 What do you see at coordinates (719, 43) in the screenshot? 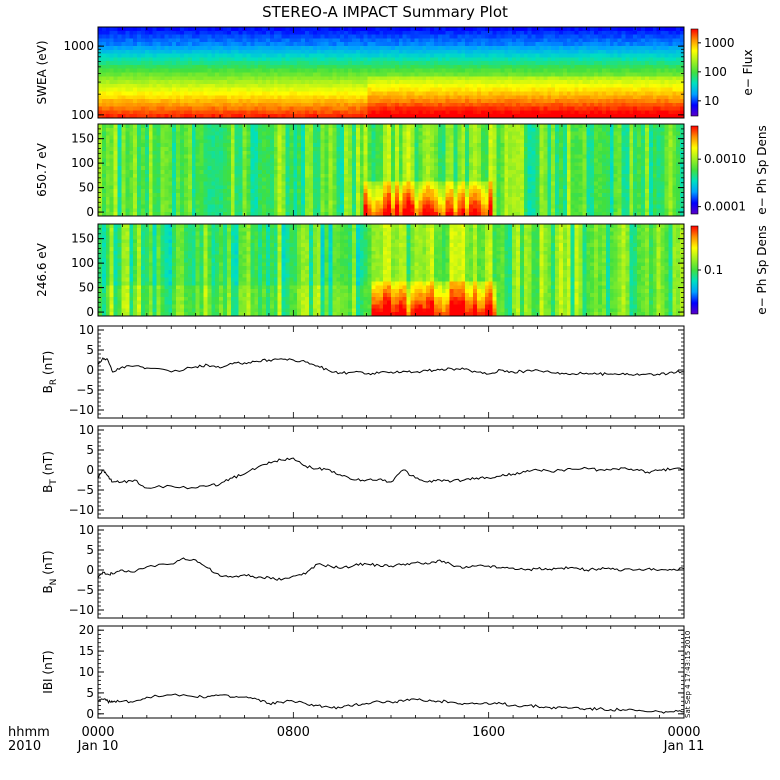
I see `colorbar-tick-label: 1000` at bounding box center [719, 43].